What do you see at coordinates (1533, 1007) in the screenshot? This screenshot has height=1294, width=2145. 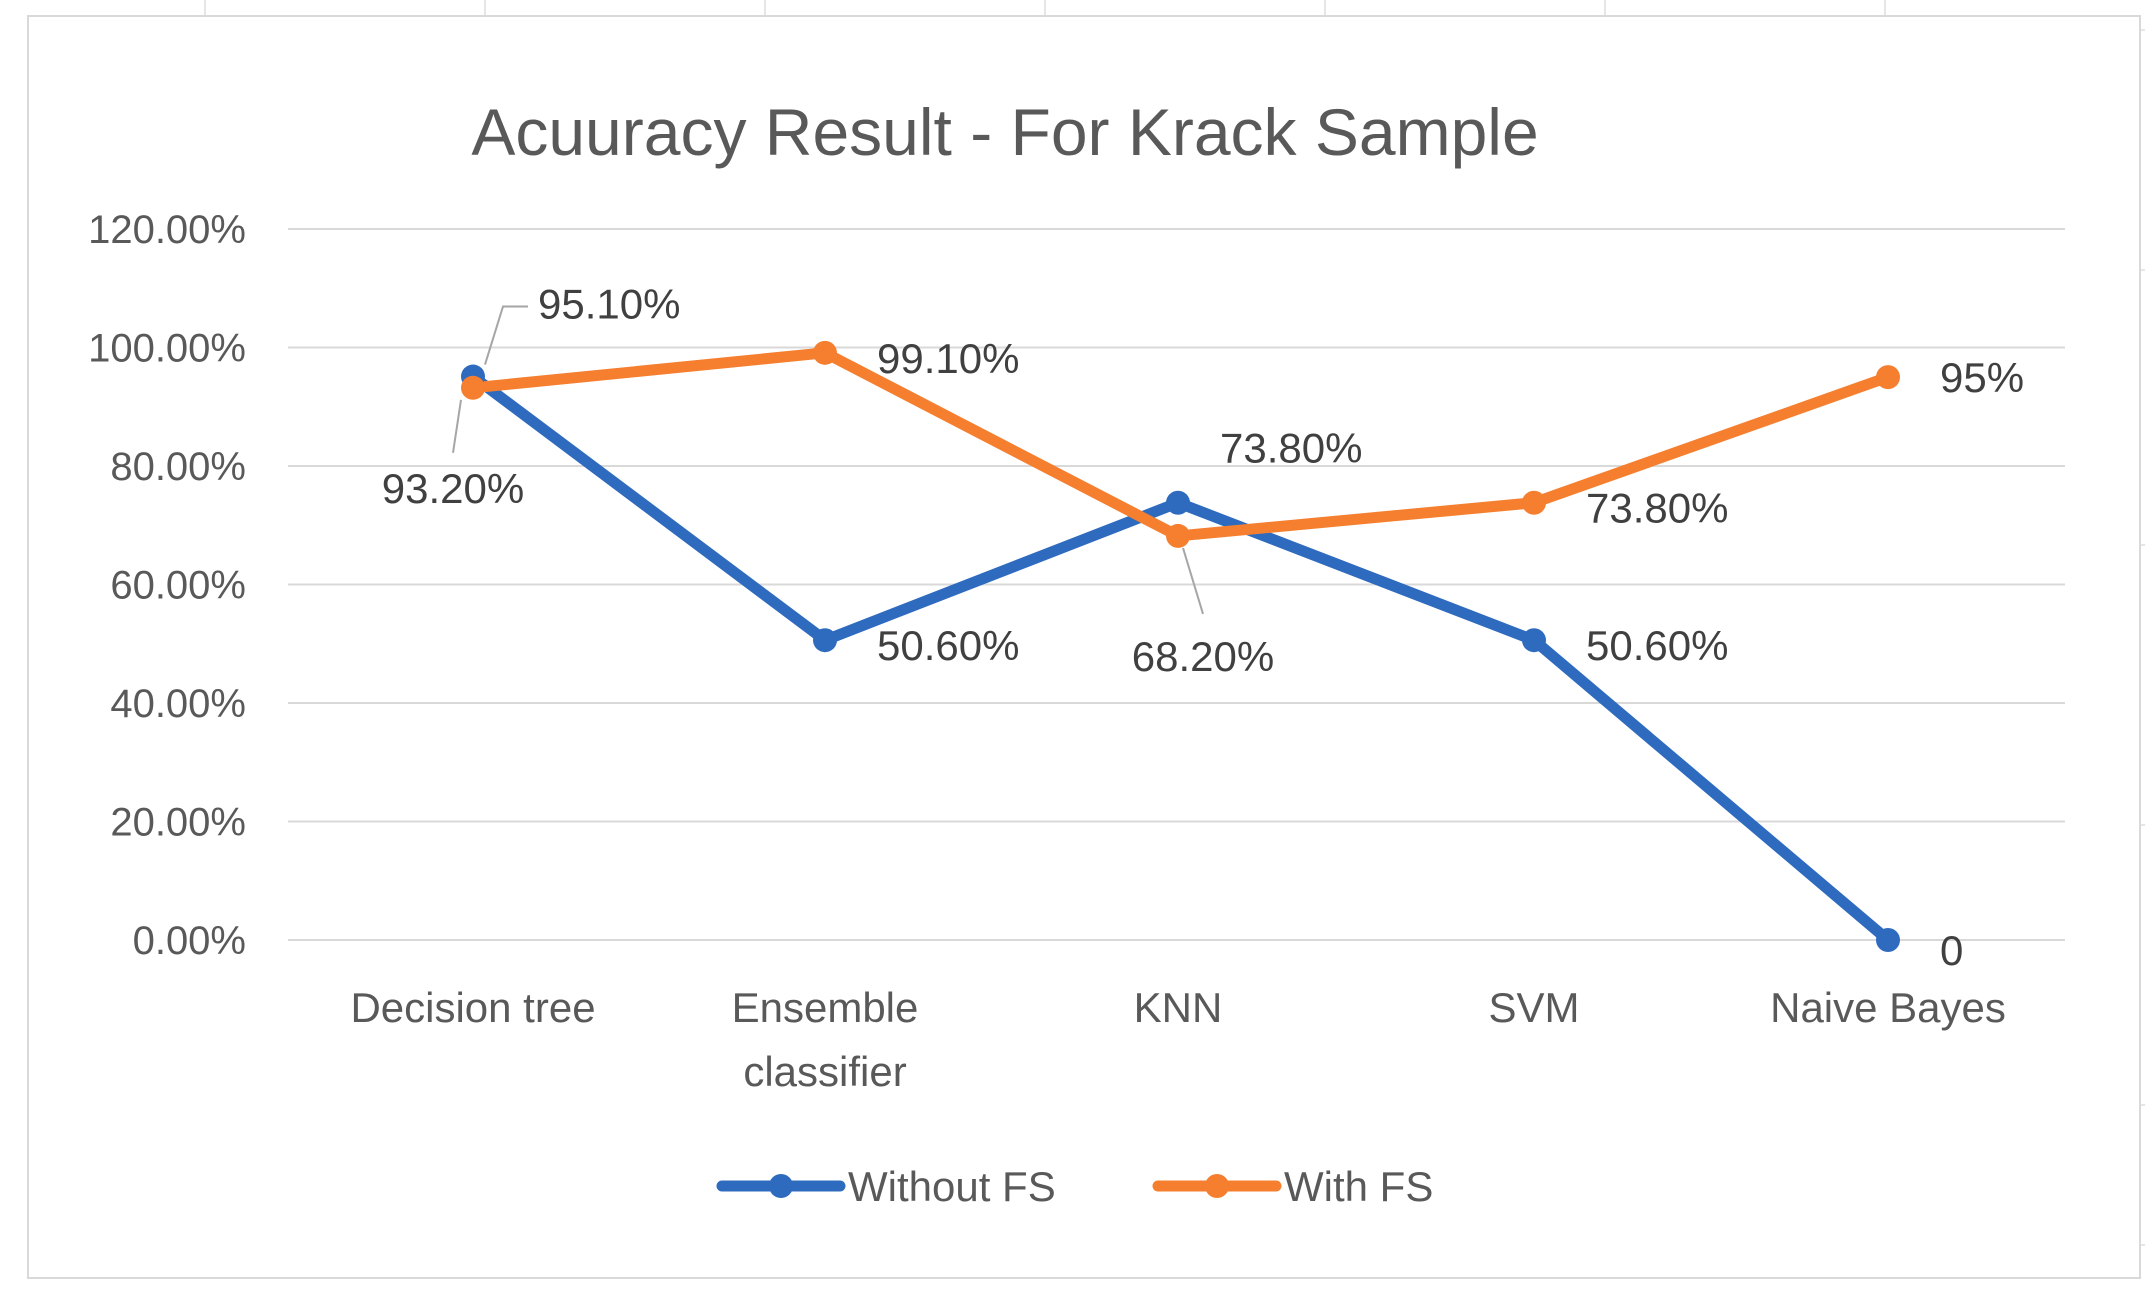 I see `x-tick-label: SVM` at bounding box center [1533, 1007].